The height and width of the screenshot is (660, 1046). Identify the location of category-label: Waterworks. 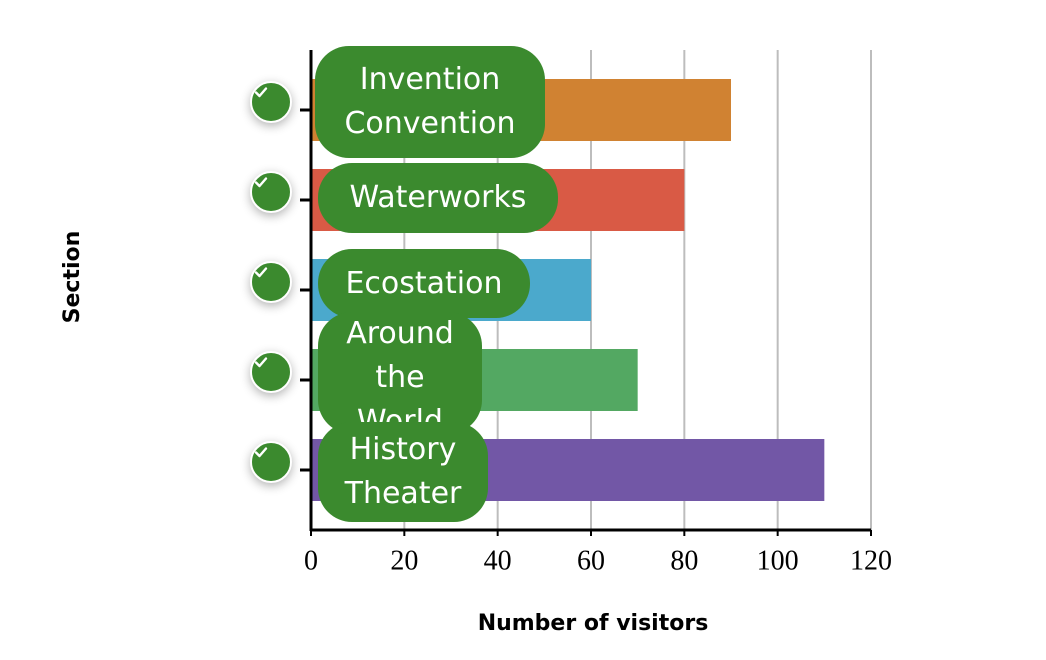
(438, 198).